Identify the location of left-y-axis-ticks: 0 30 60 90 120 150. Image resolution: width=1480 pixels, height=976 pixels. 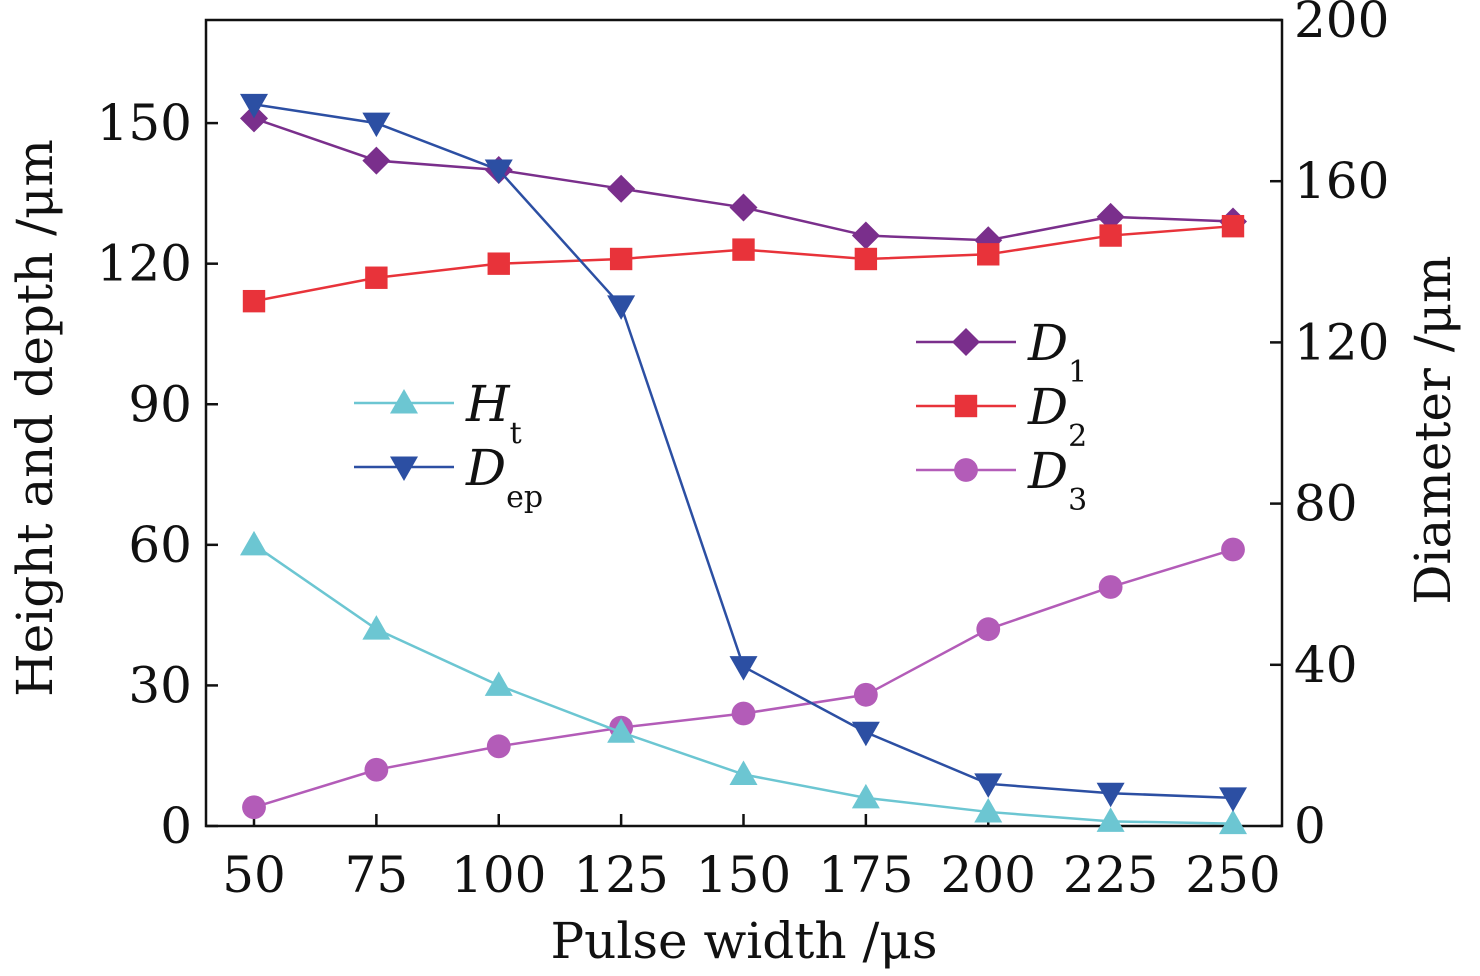
(157, 474).